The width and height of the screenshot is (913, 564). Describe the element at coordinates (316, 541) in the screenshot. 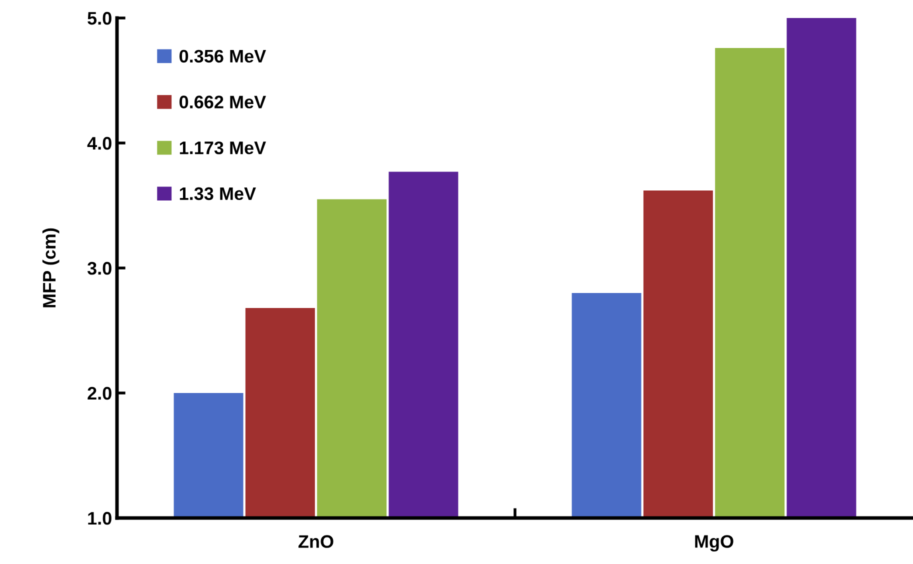

I see `x-tick-label: ZnO` at that location.